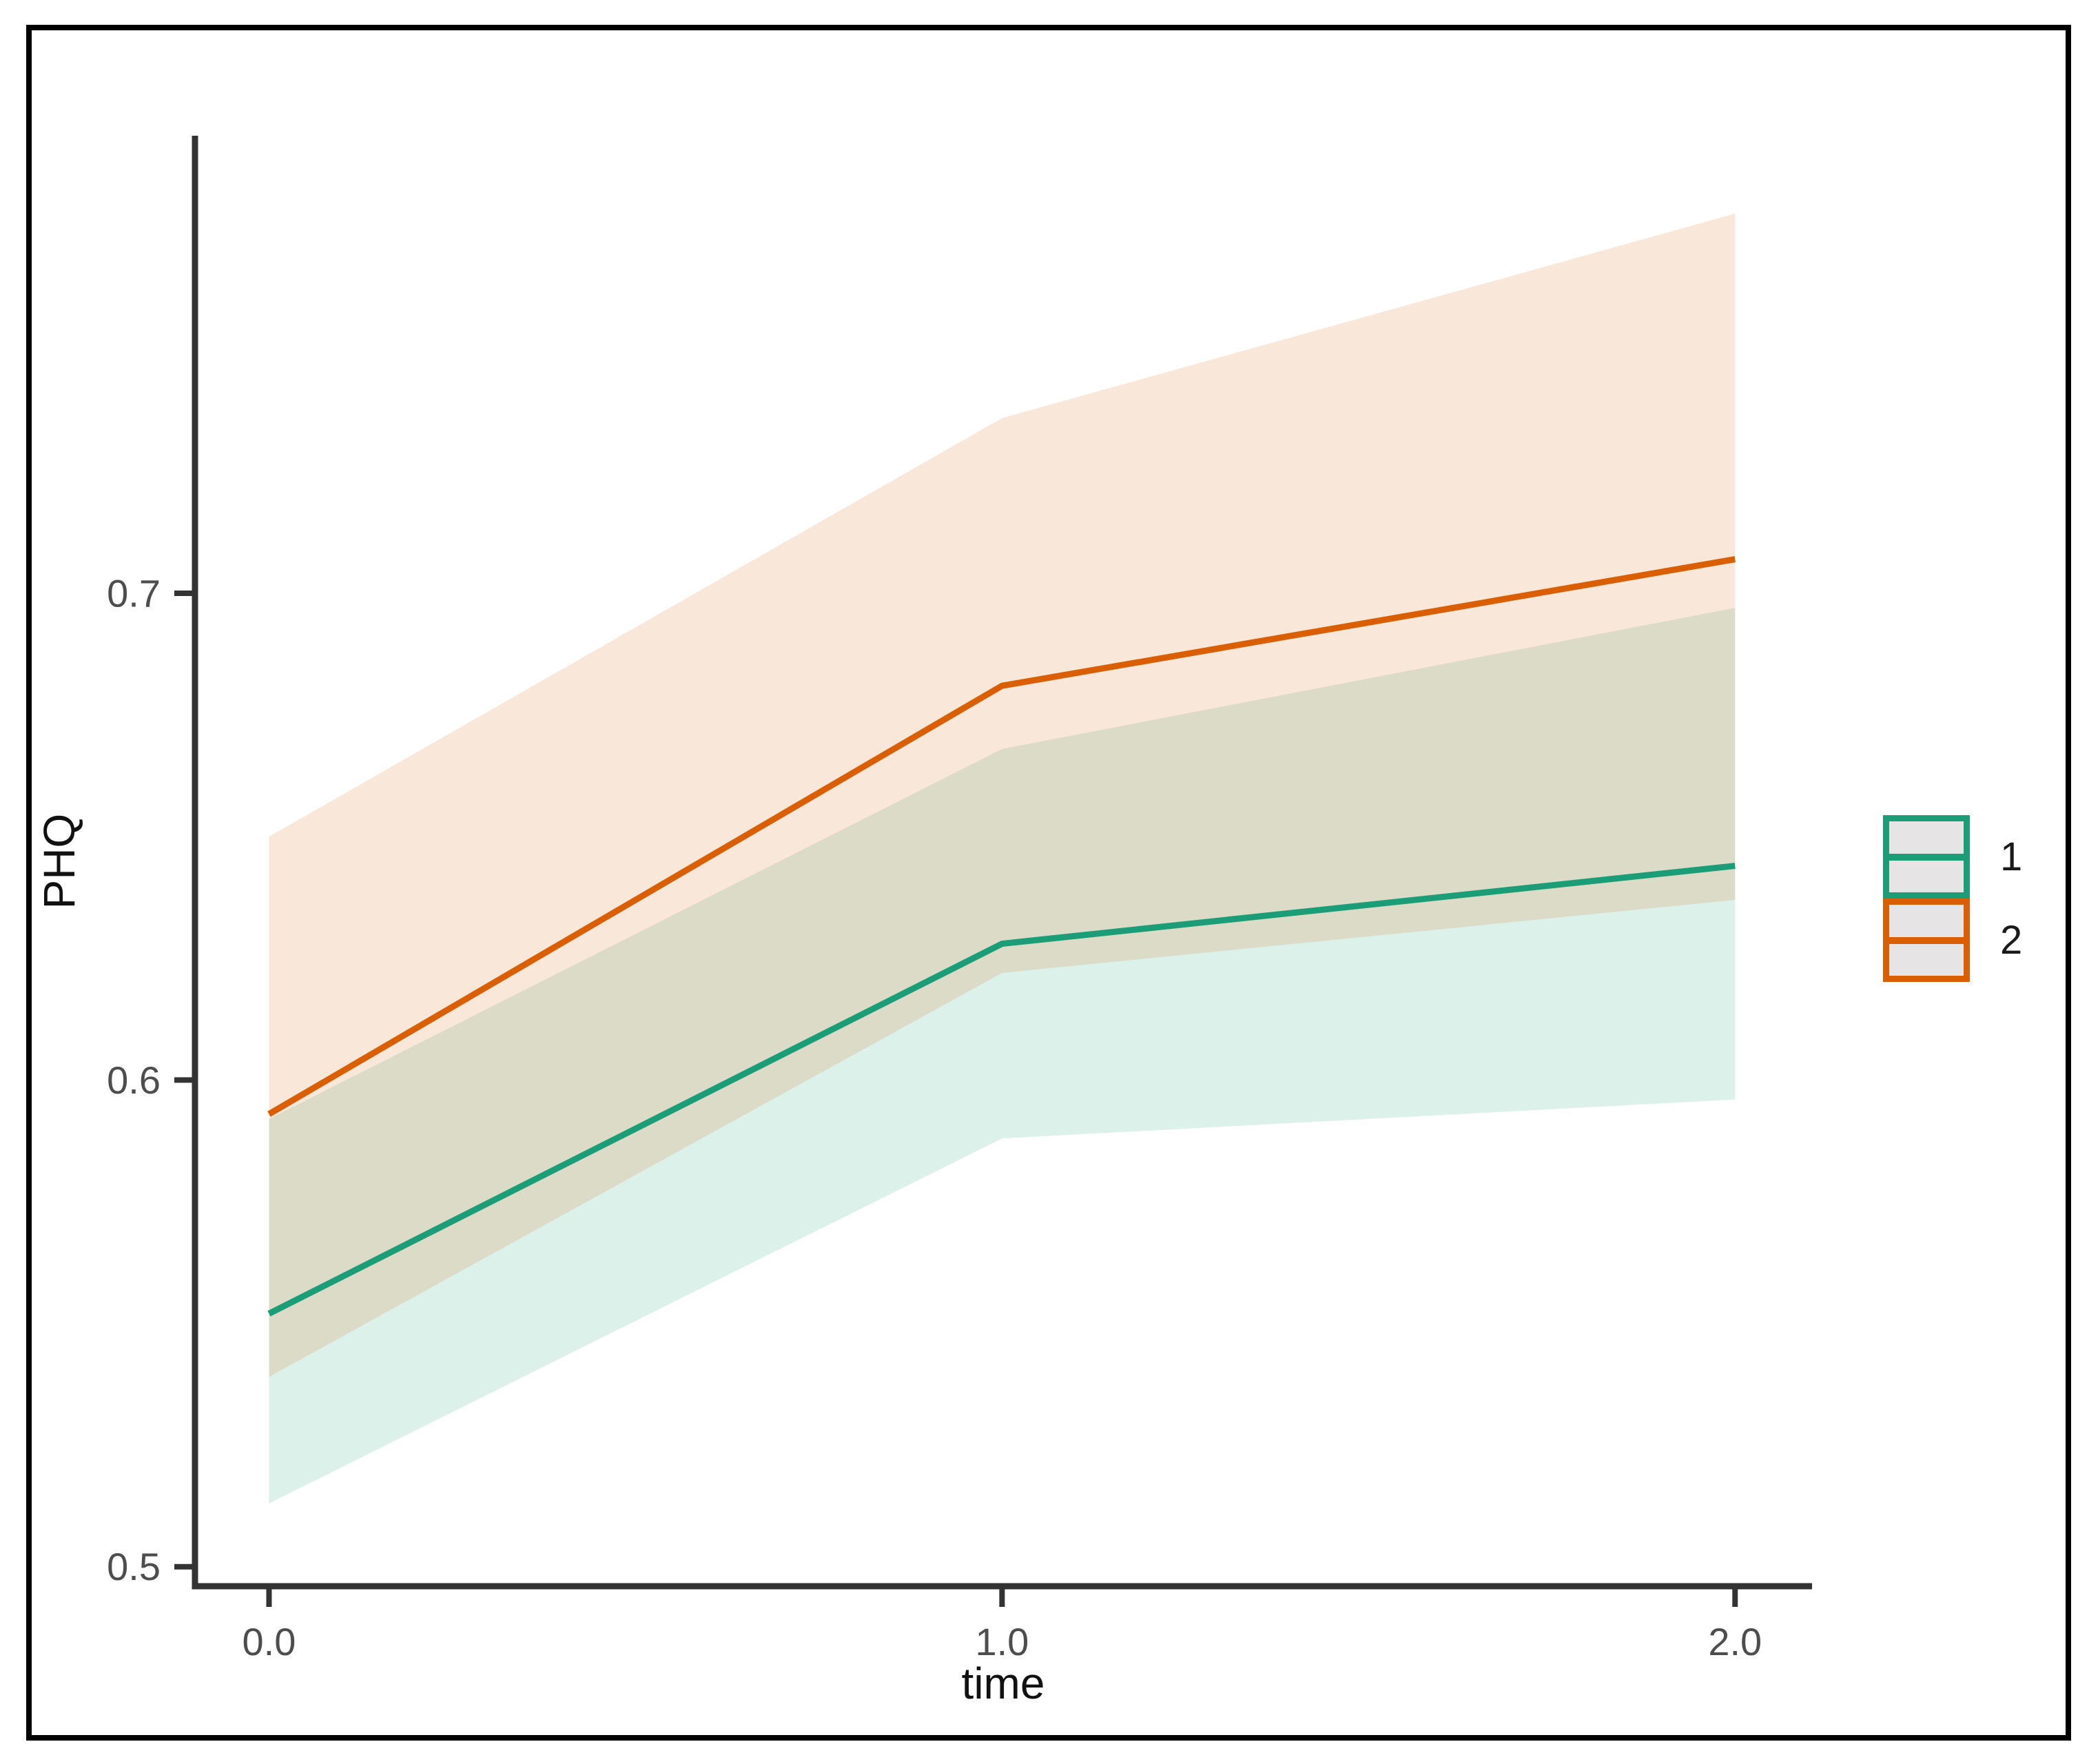 The height and width of the screenshot is (1764, 2089). What do you see at coordinates (59, 862) in the screenshot?
I see `y-axis-title: PHQ` at bounding box center [59, 862].